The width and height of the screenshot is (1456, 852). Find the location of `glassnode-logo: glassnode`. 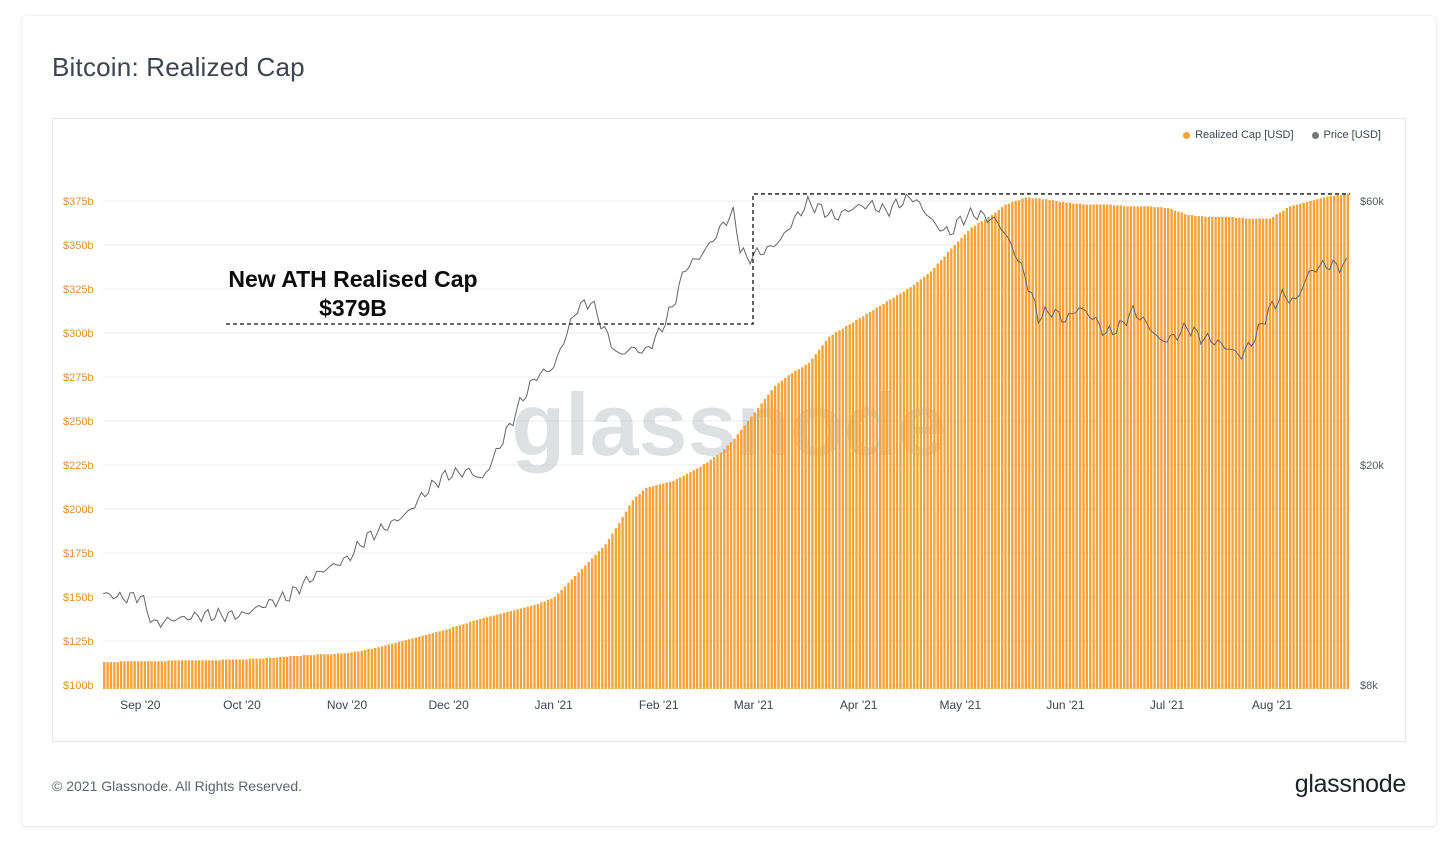

glassnode-logo: glassnode is located at coordinates (1350, 784).